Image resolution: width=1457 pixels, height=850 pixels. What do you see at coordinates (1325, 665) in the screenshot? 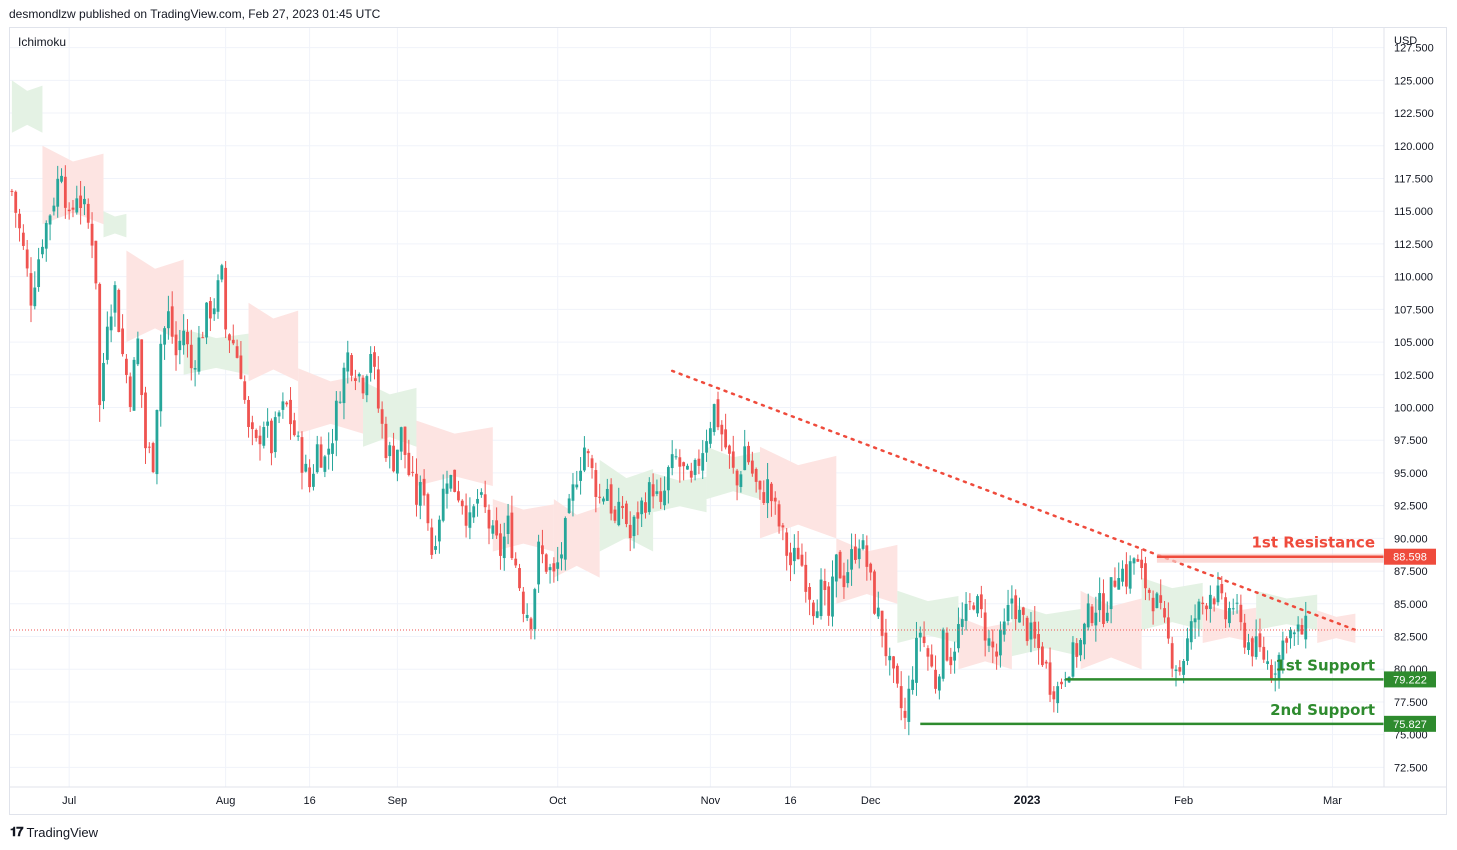
I see `support-label: 1st Support` at bounding box center [1325, 665].